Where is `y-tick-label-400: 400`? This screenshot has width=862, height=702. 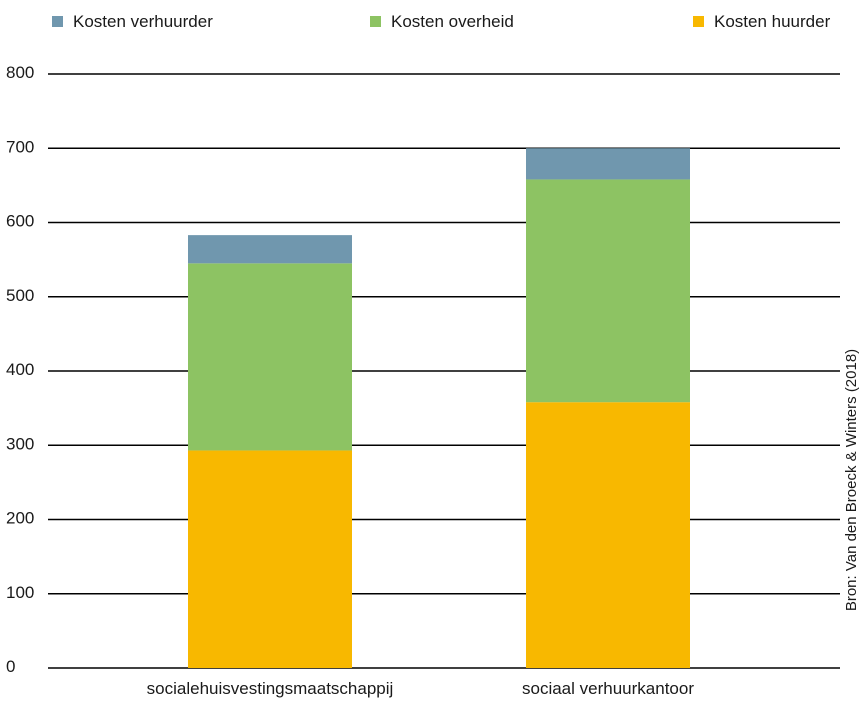
y-tick-label-400: 400 is located at coordinates (20, 369).